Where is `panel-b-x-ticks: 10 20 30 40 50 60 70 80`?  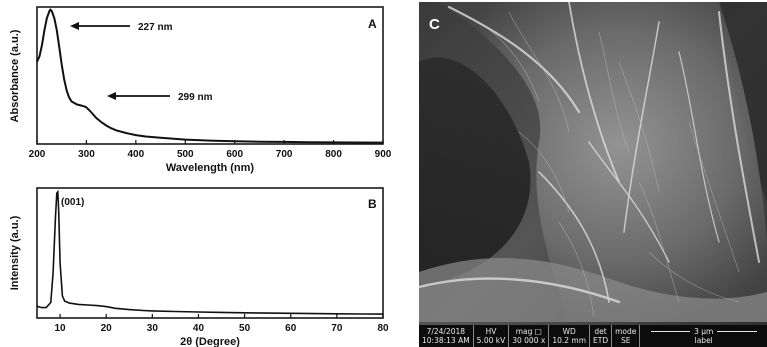
panel-b-x-ticks: 10 20 30 40 50 60 70 80 is located at coordinates (222, 324).